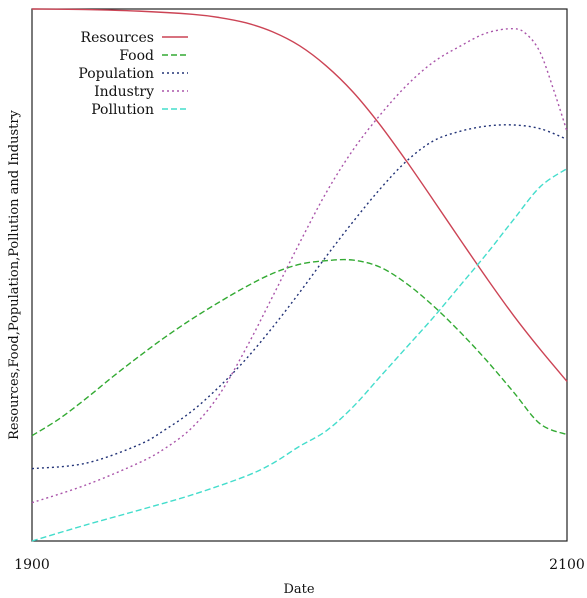 The image size is (587, 598). I want to click on legend-label-industry: Industry, so click(124, 92).